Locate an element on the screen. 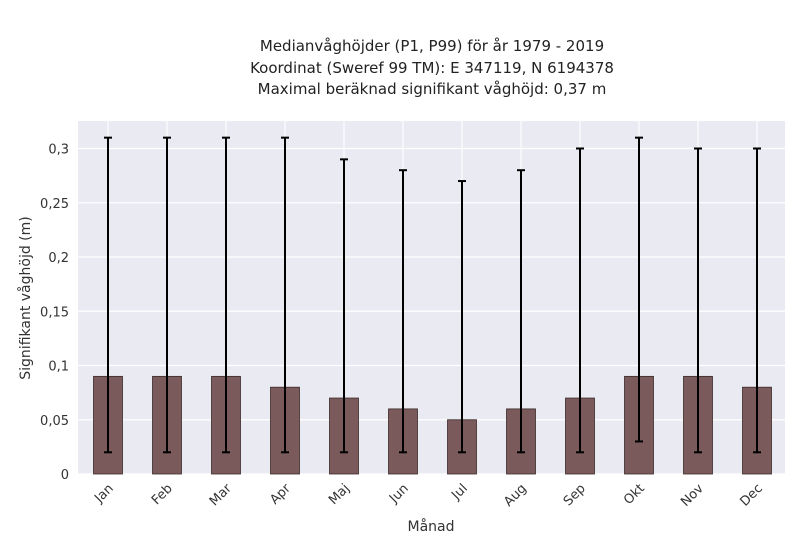 The height and width of the screenshot is (550, 800). y-tick-label: 0,1 is located at coordinates (58, 367).